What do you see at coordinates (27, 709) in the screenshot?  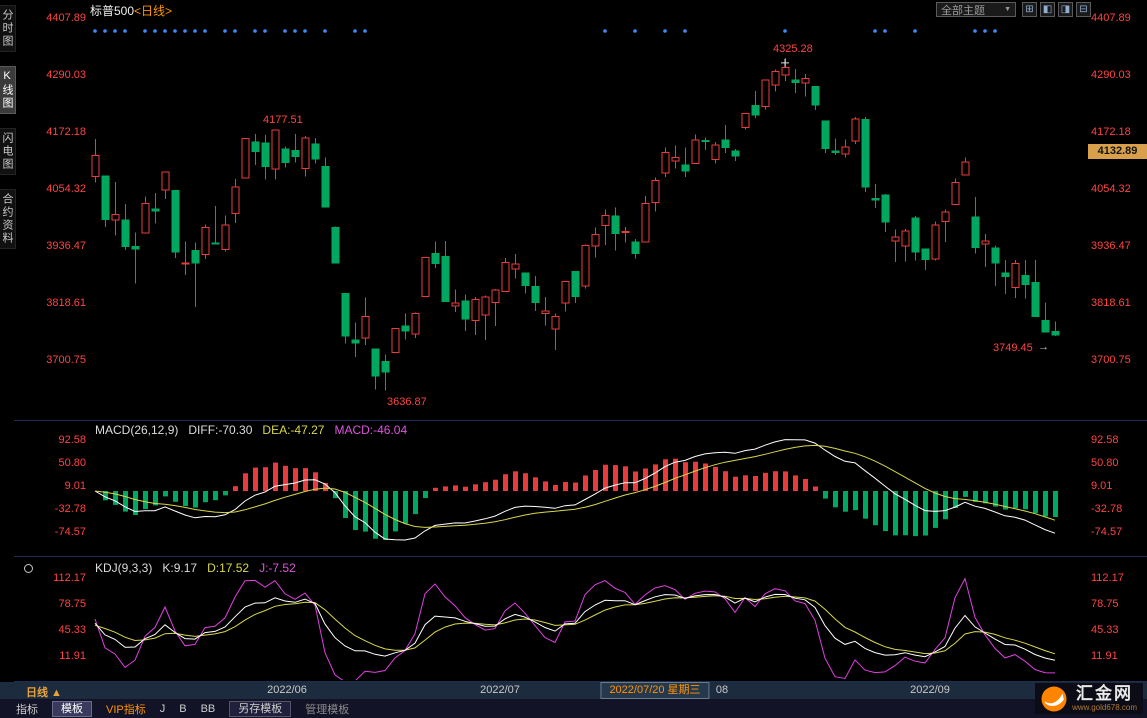 I see `toolbar-item-indicators: 指标` at bounding box center [27, 709].